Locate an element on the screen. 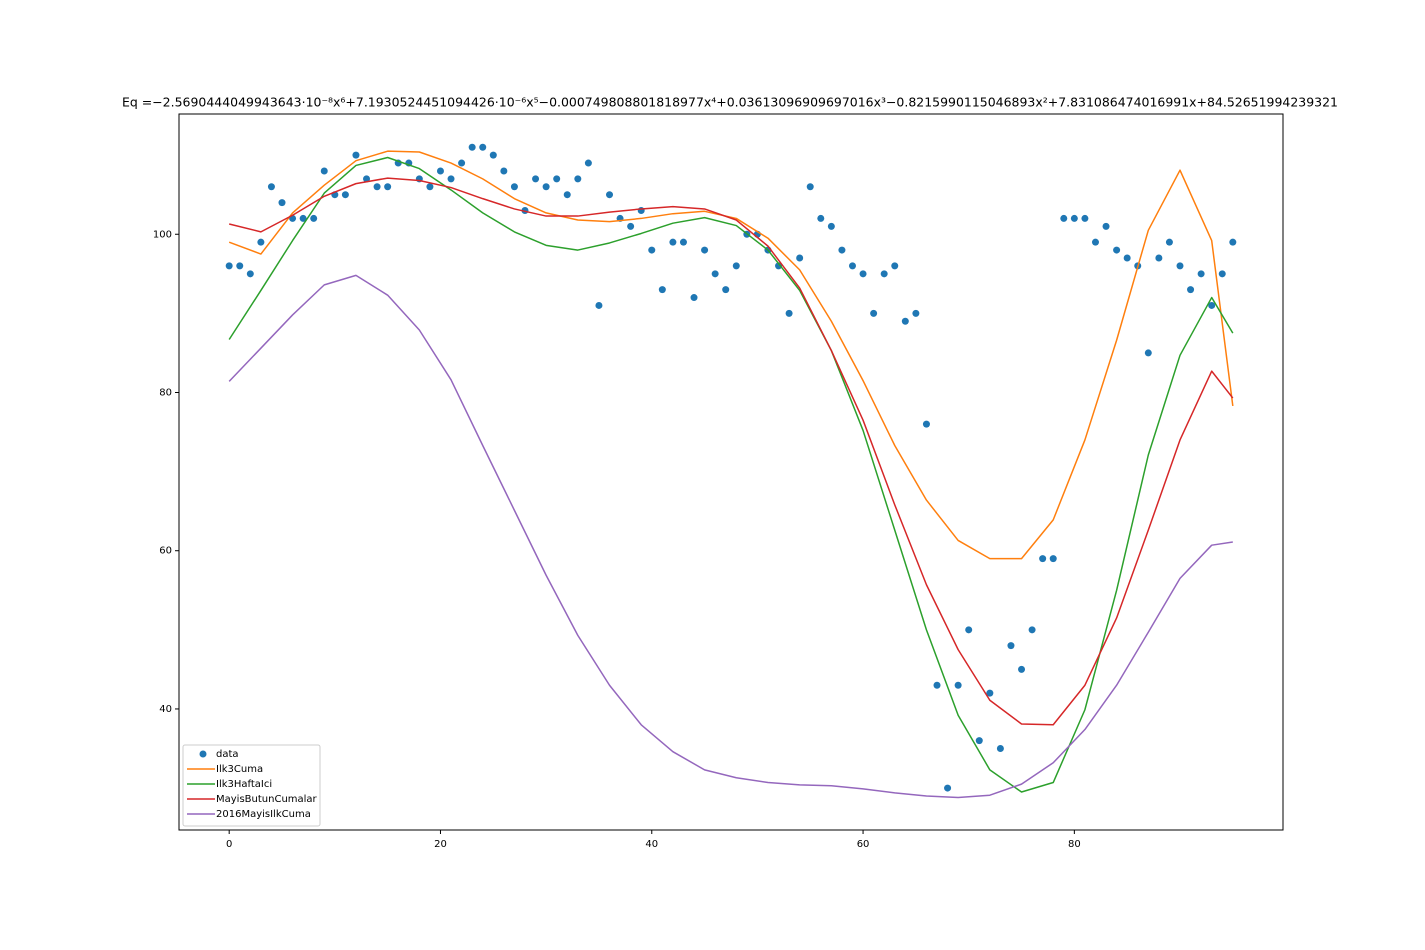 Image resolution: width=1425 pixels, height=950 pixels. legend-box is located at coordinates (251, 785).